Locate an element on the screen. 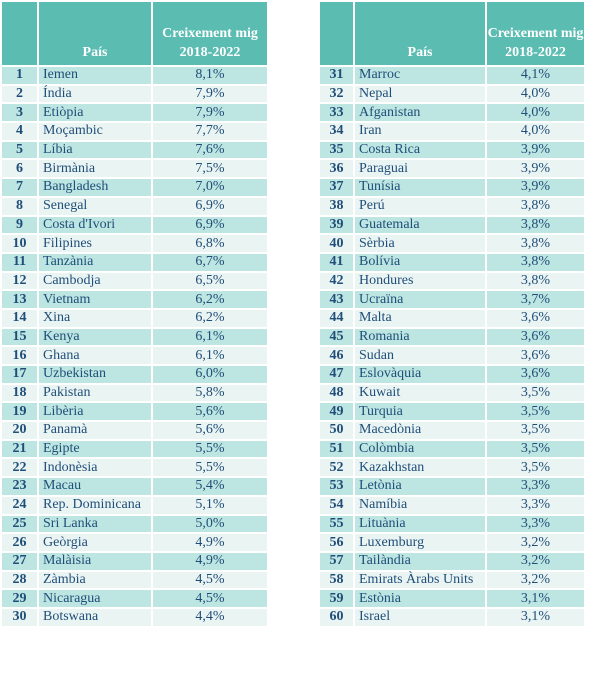 This screenshot has width=600, height=682. table-row: 21 Egipte 5,5% is located at coordinates (134, 449).